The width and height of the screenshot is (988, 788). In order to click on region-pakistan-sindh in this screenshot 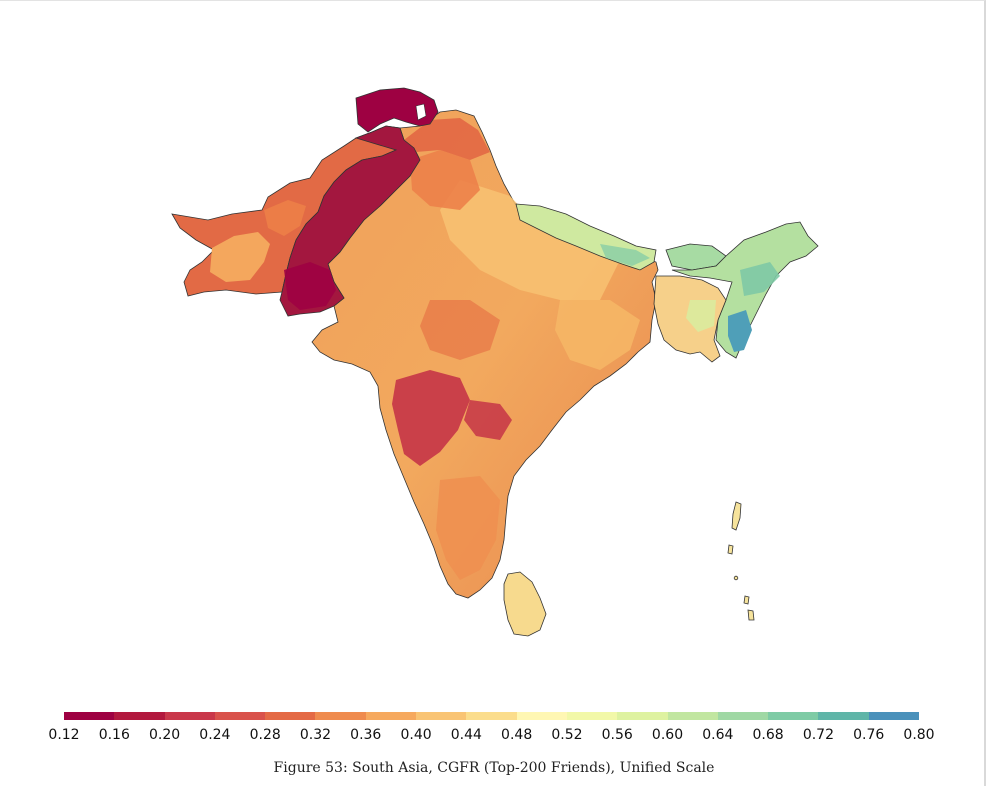, I will do `click(310, 286)`.